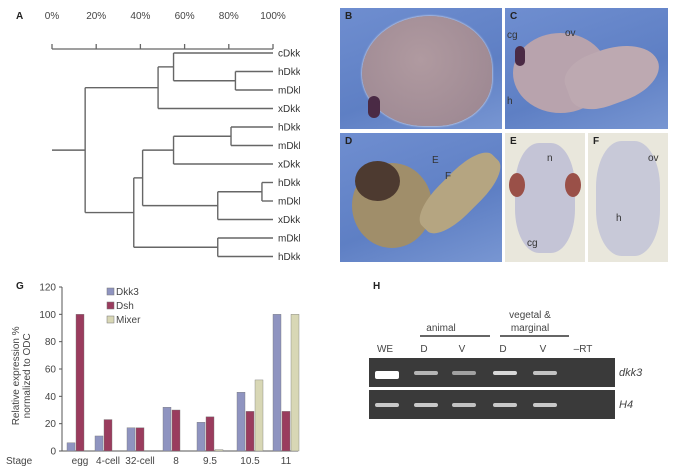  I want to click on x-tick-label: 8, so click(176, 461).